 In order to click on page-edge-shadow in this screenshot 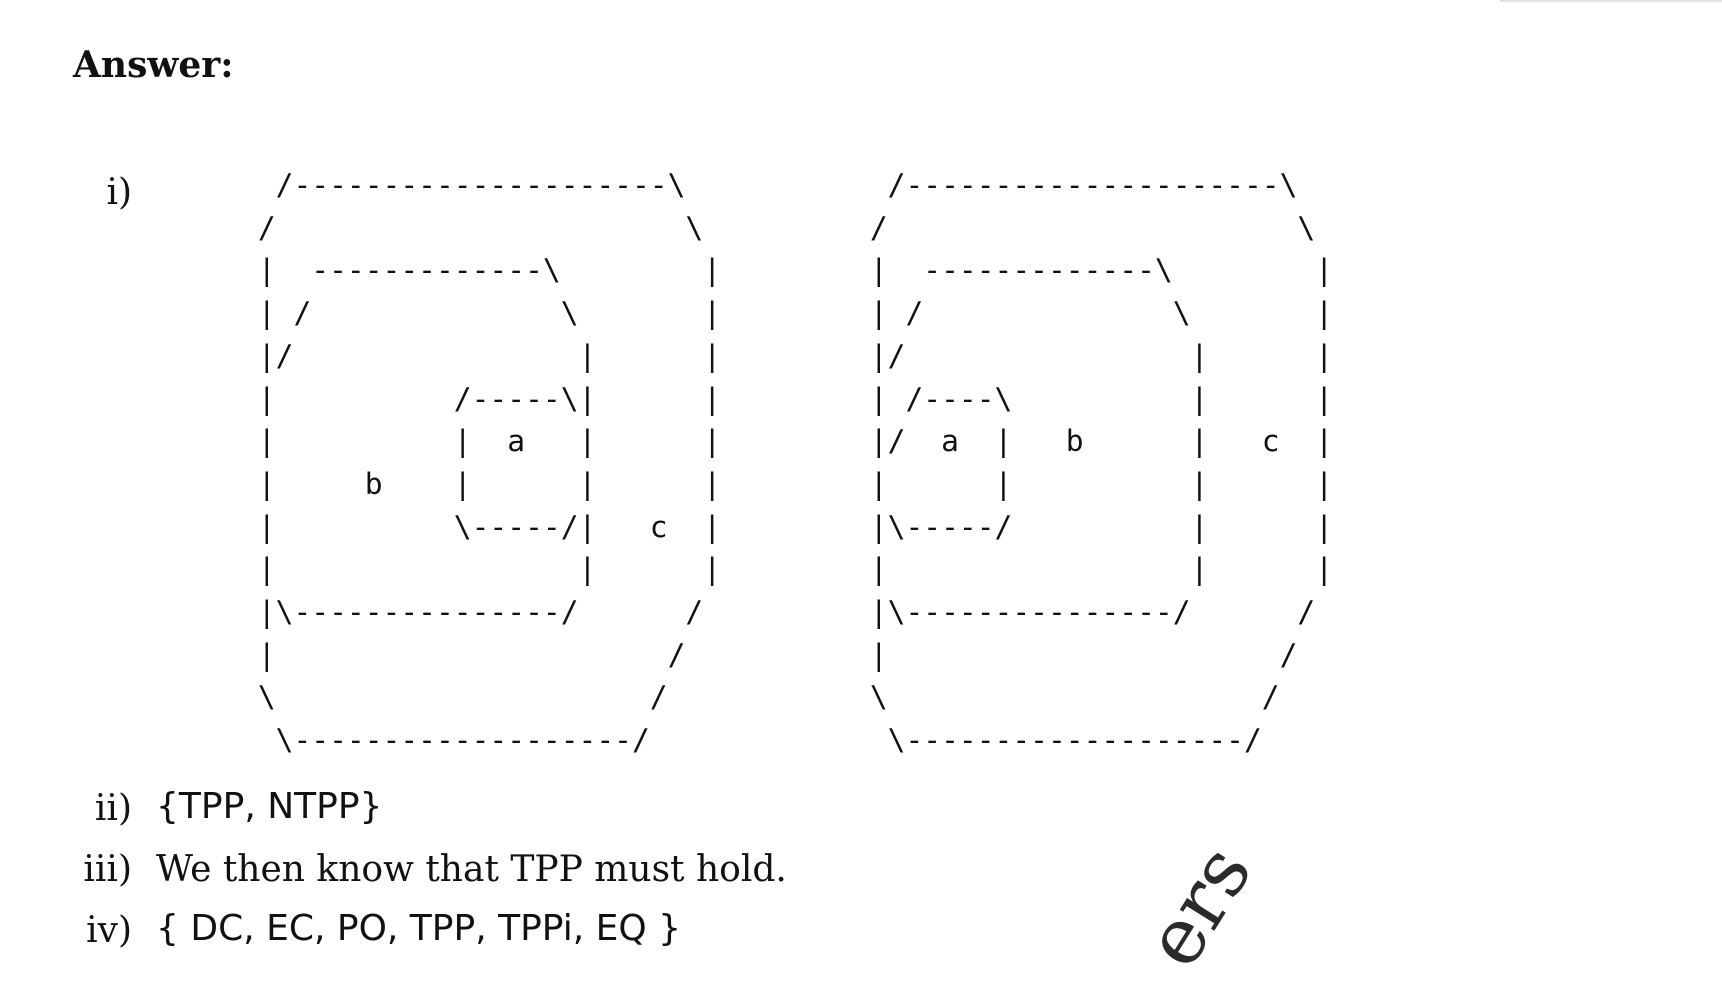, I will do `click(1611, 1)`.